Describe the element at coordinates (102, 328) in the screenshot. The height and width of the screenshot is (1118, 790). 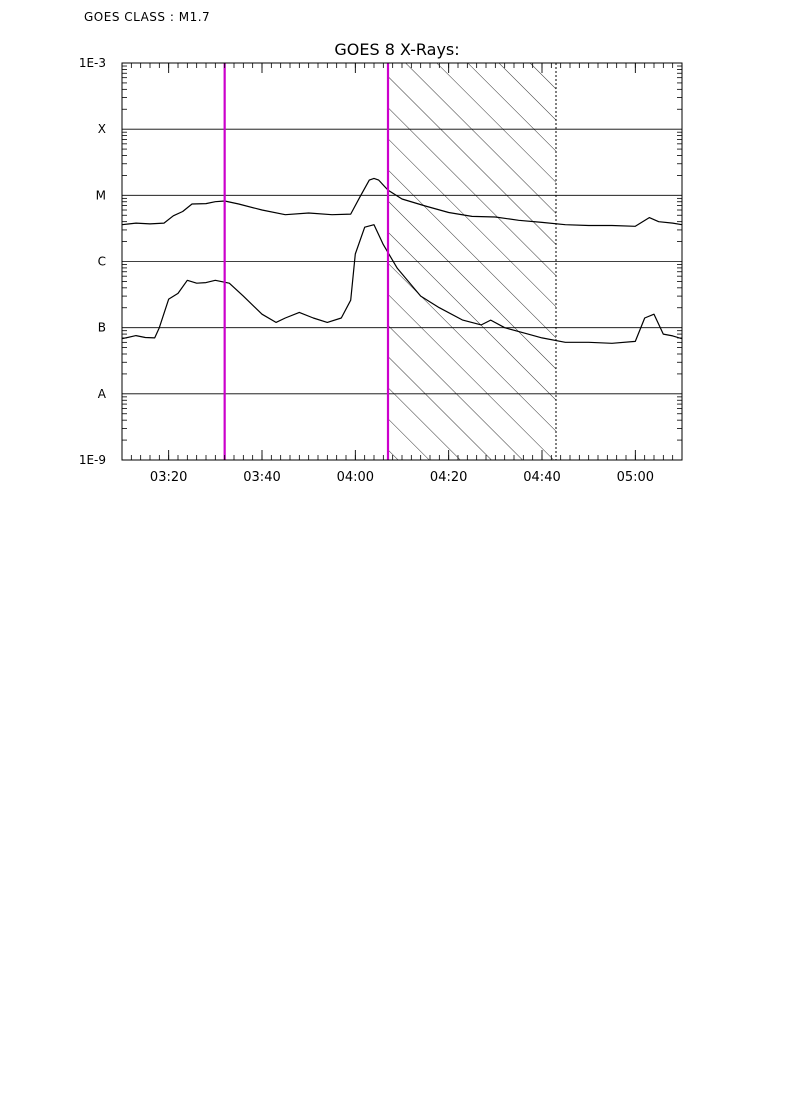
I see `y-tick-label: B` at that location.